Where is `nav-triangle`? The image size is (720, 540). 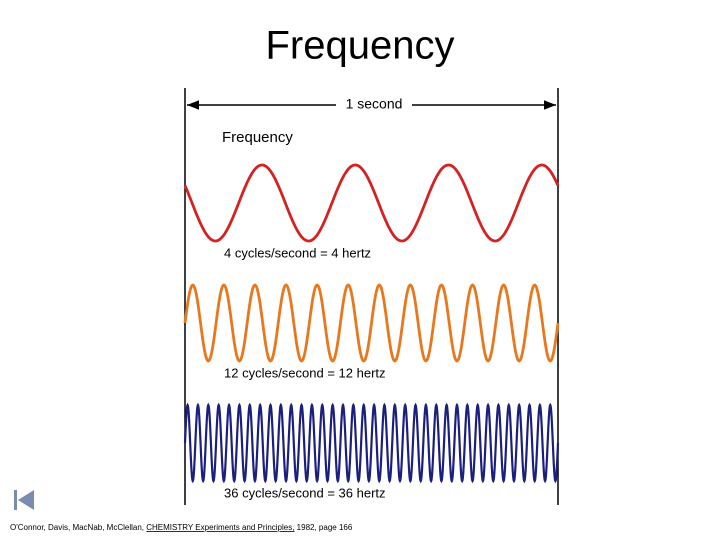 nav-triangle is located at coordinates (26, 500).